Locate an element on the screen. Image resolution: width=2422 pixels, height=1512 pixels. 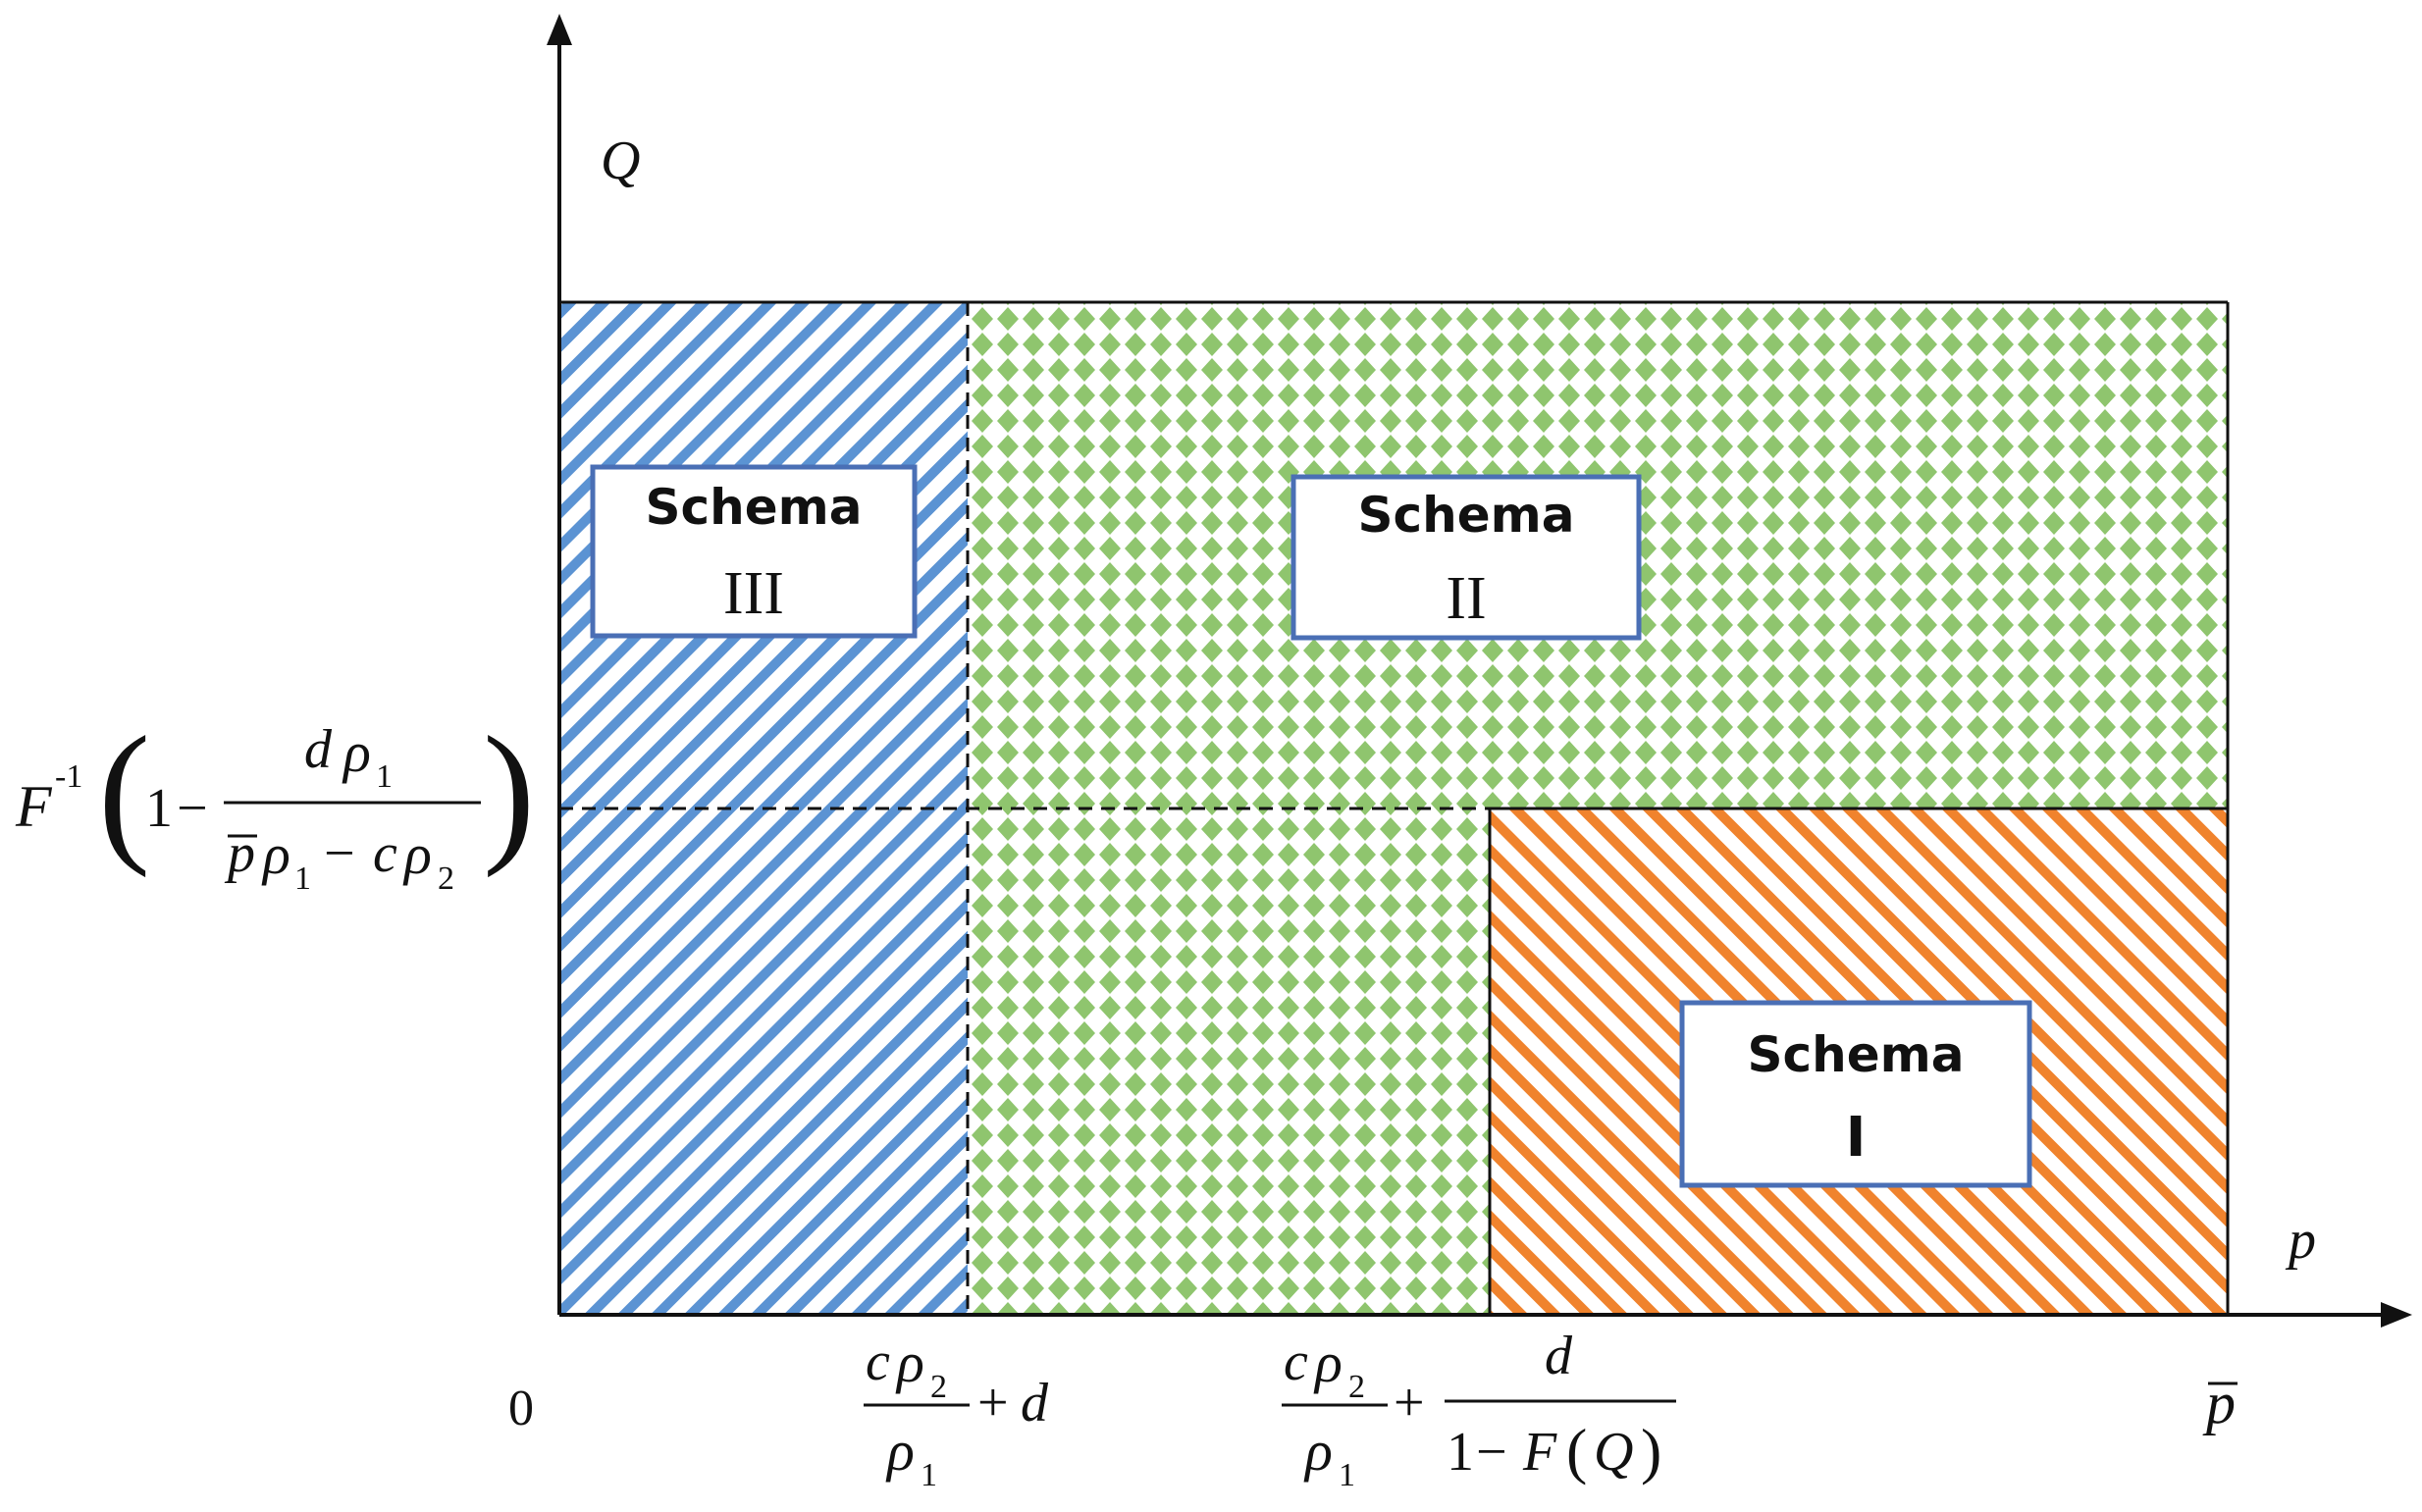
x-threshold-2-c: c is located at coordinates (1296, 1361).